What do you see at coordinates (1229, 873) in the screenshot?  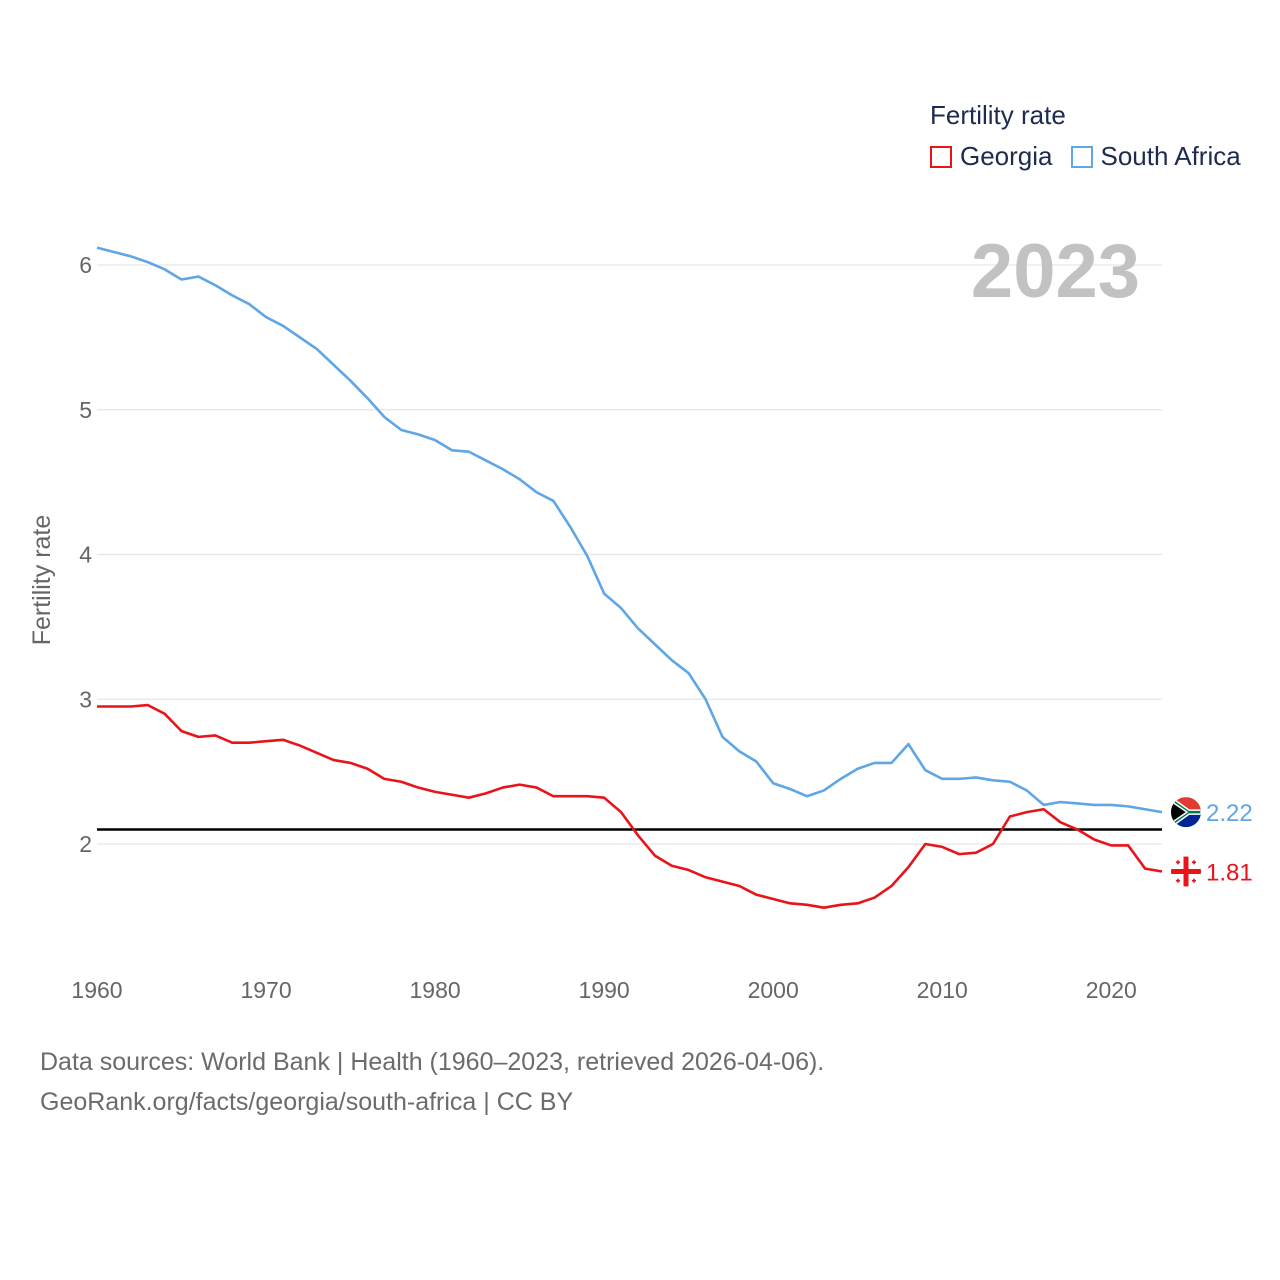 I see `georgia-end-value: 1.81` at bounding box center [1229, 873].